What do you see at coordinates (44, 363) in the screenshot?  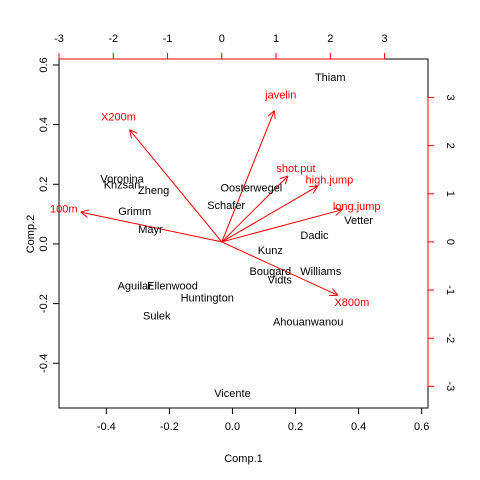 I see `y-tick-label: -0.4` at bounding box center [44, 363].